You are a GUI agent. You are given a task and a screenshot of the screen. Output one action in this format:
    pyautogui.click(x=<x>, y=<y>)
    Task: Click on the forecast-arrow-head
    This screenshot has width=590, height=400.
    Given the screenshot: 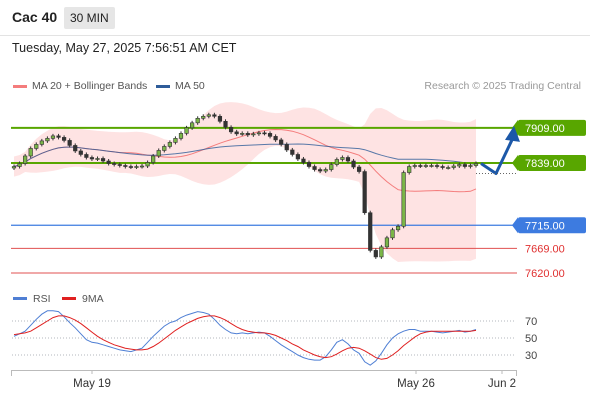 What is the action you would take?
    pyautogui.click(x=512, y=133)
    